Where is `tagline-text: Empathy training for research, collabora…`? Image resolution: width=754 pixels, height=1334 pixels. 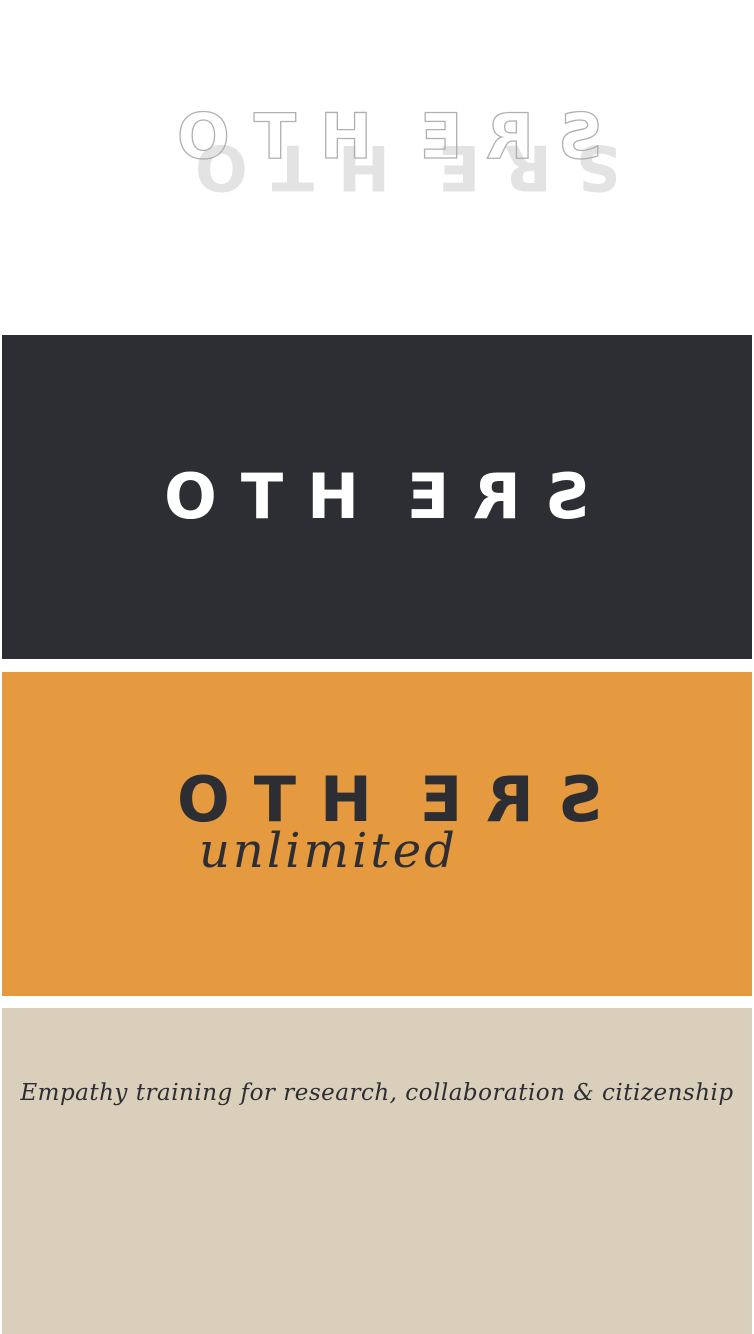 tagline-text: Empathy training for research, collabora… is located at coordinates (377, 1093).